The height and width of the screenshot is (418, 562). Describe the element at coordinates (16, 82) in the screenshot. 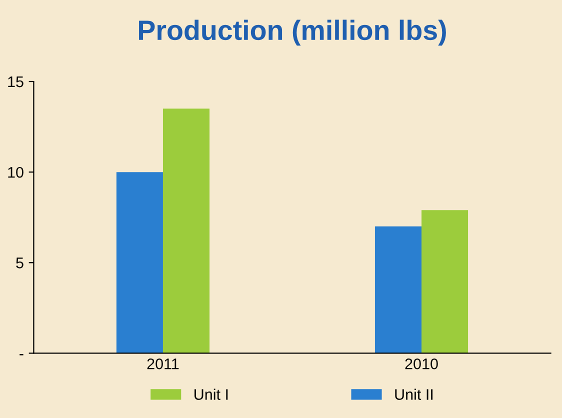

I see `y-tick-label: 15` at that location.